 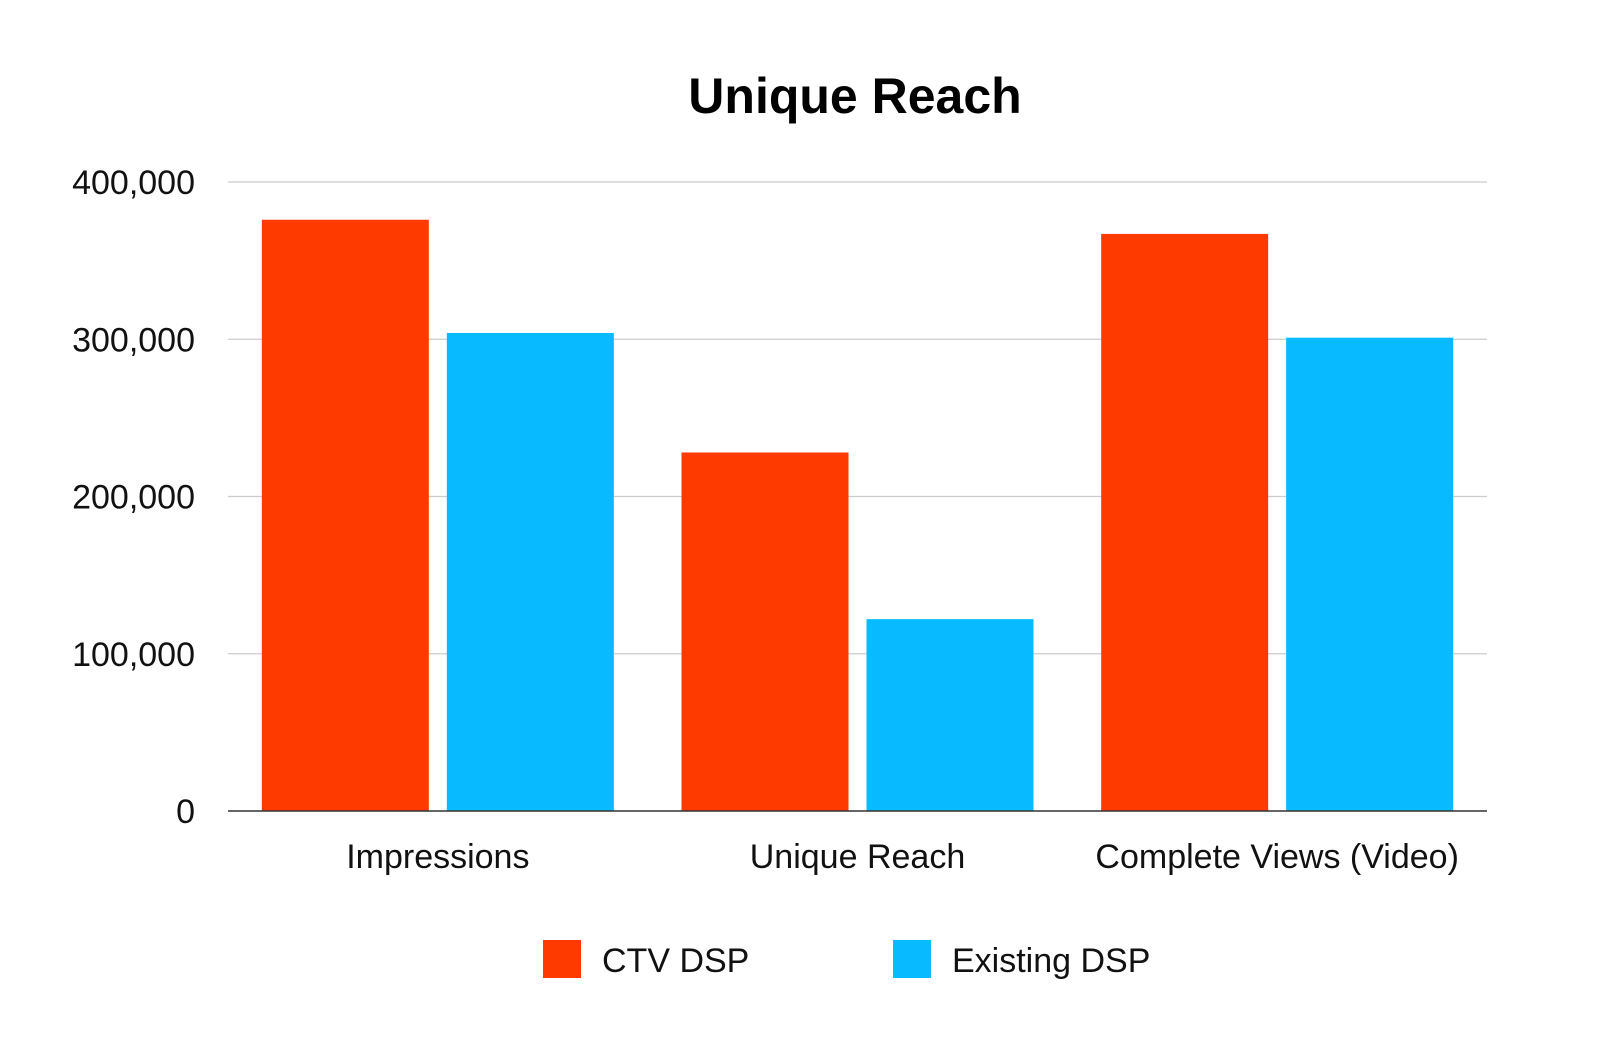 I want to click on x-category-label: Complete Views (Video), so click(x=1276, y=857).